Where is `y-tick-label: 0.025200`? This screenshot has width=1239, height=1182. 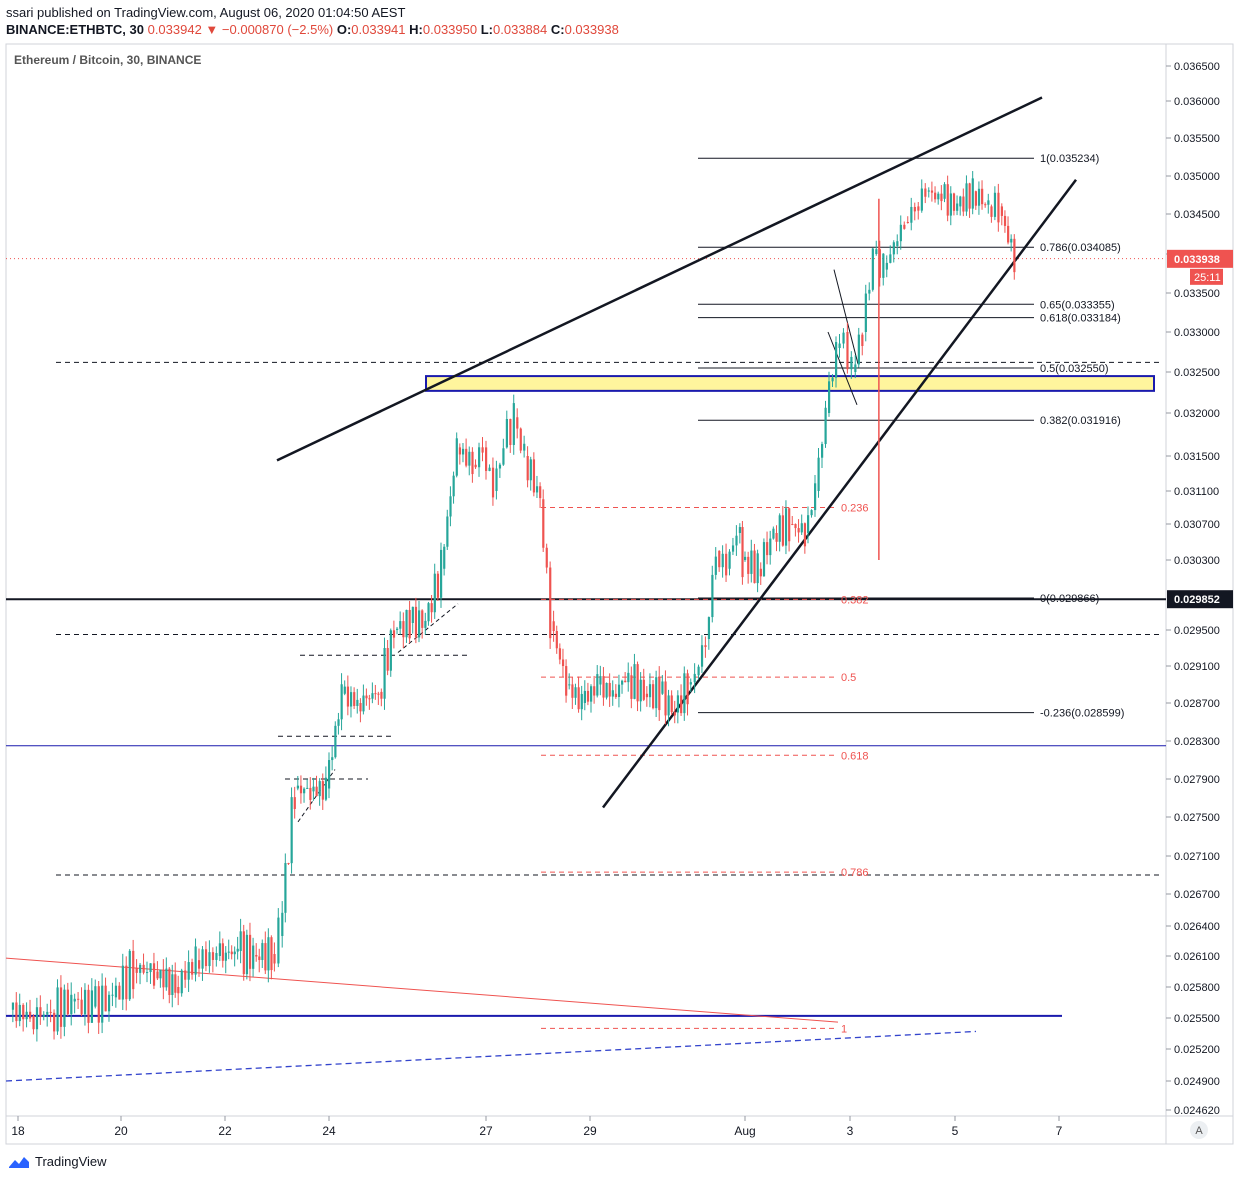
y-tick-label: 0.025200 is located at coordinates (1197, 1050).